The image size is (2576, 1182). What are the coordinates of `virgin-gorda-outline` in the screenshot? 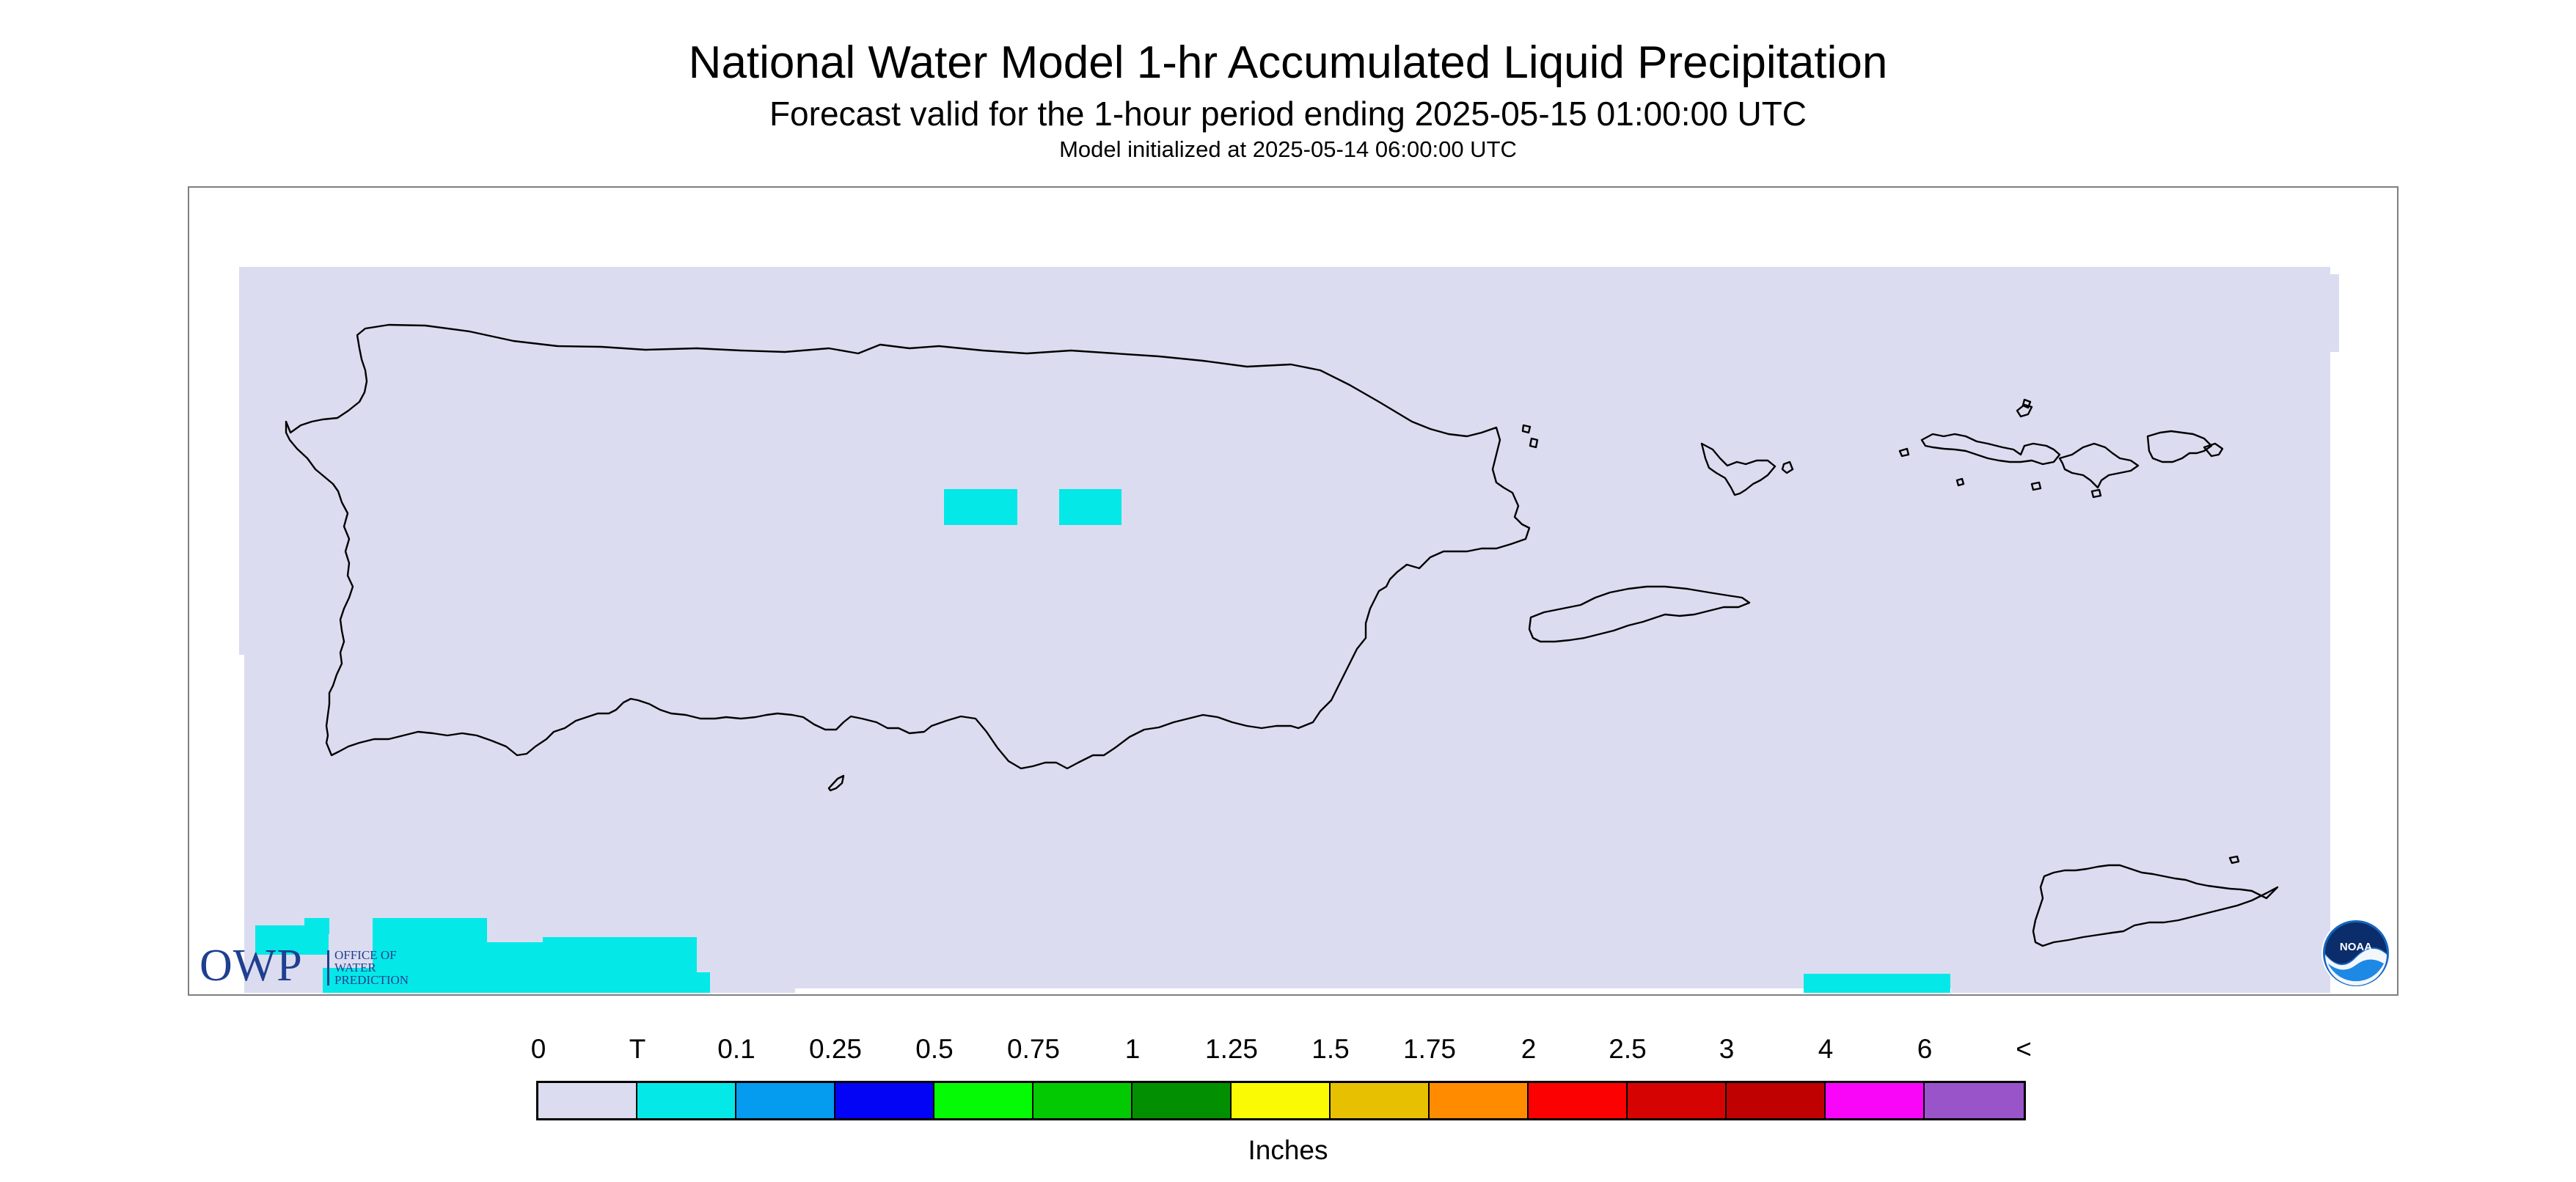 It's located at (2213, 450).